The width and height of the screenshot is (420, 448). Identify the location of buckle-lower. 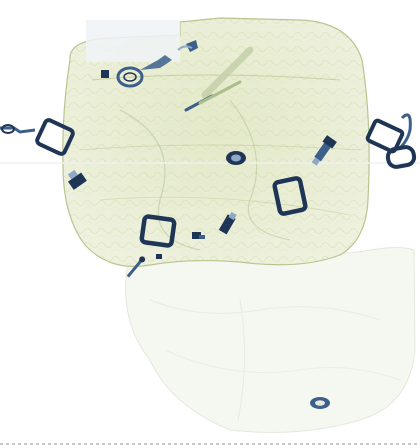
(158, 231).